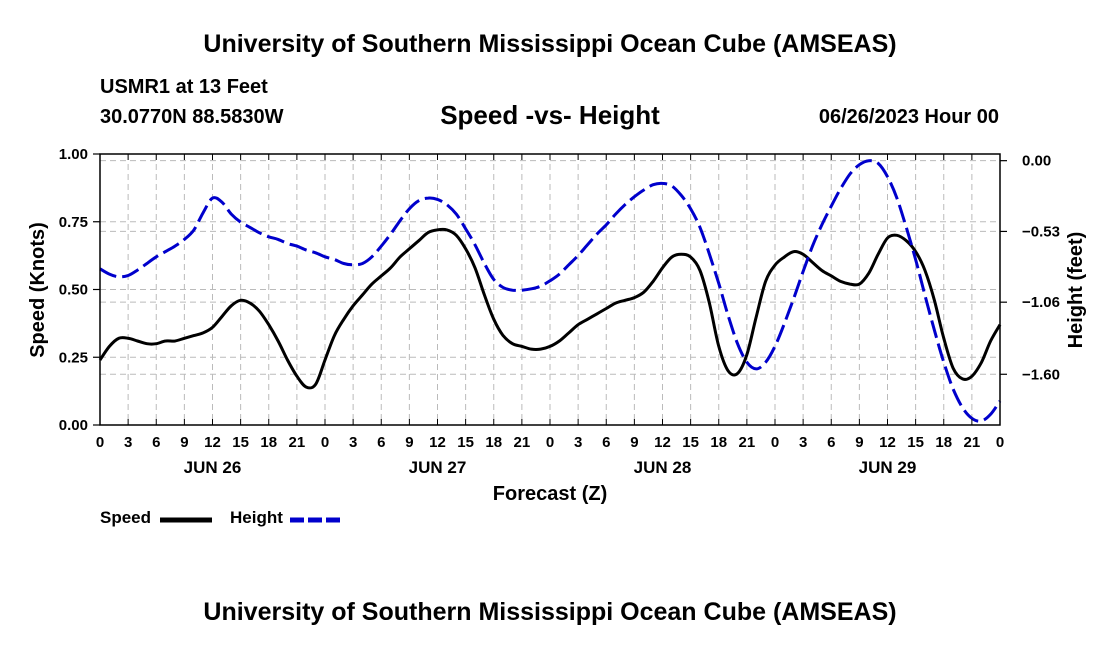 This screenshot has width=1100, height=650. What do you see at coordinates (1041, 231) in the screenshot?
I see `y2-tick-label: −0.53` at bounding box center [1041, 231].